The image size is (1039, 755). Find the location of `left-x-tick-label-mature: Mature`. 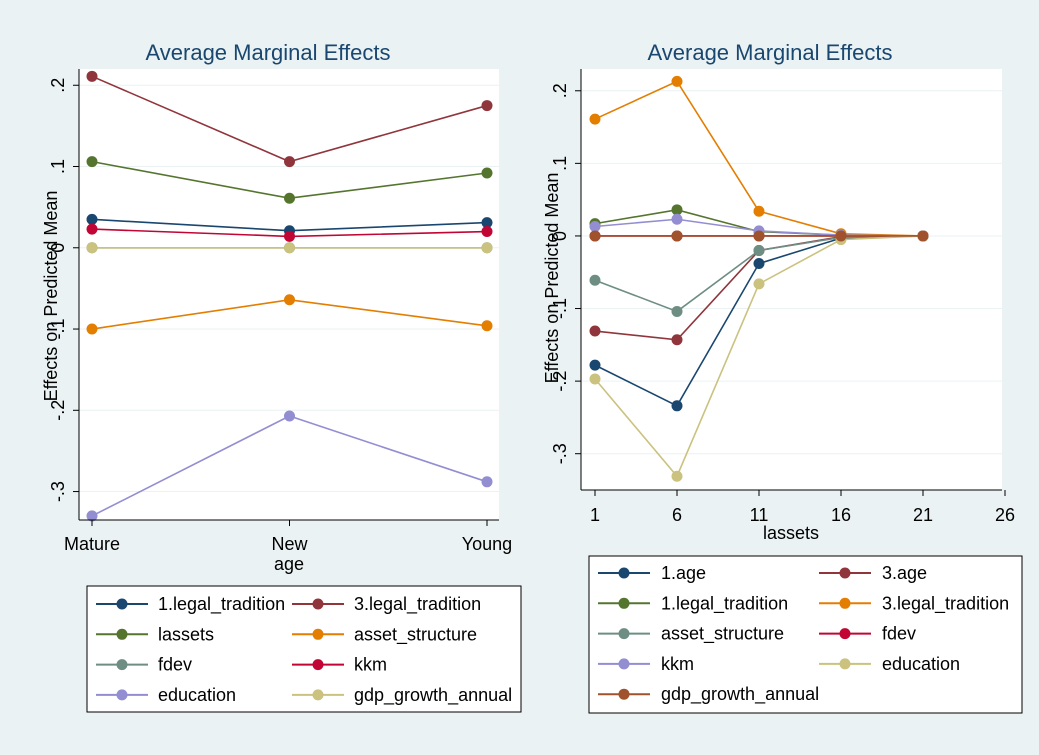

left-x-tick-label-mature: Mature is located at coordinates (92, 544).